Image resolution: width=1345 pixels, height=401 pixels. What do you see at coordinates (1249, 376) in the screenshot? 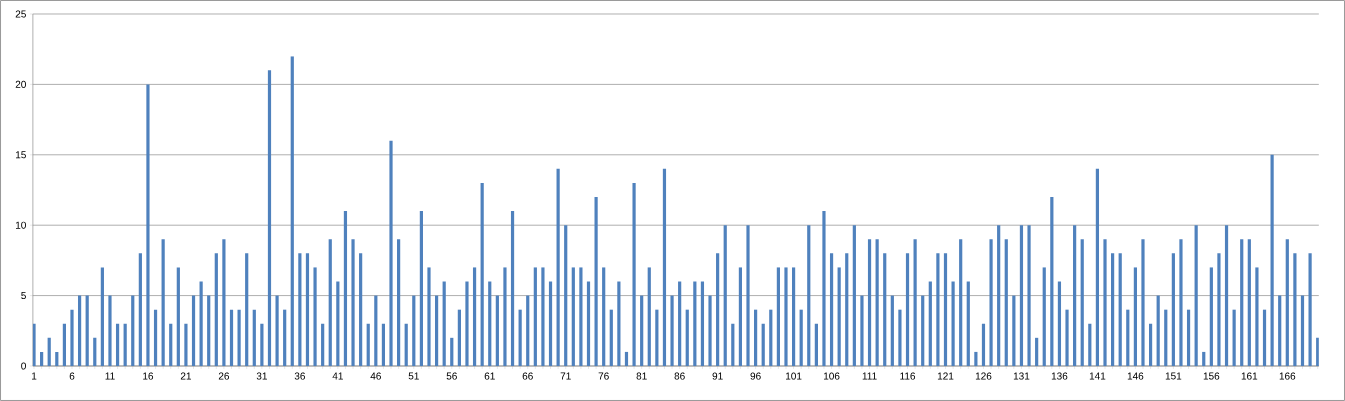
I see `x-tick-label: 161` at bounding box center [1249, 376].